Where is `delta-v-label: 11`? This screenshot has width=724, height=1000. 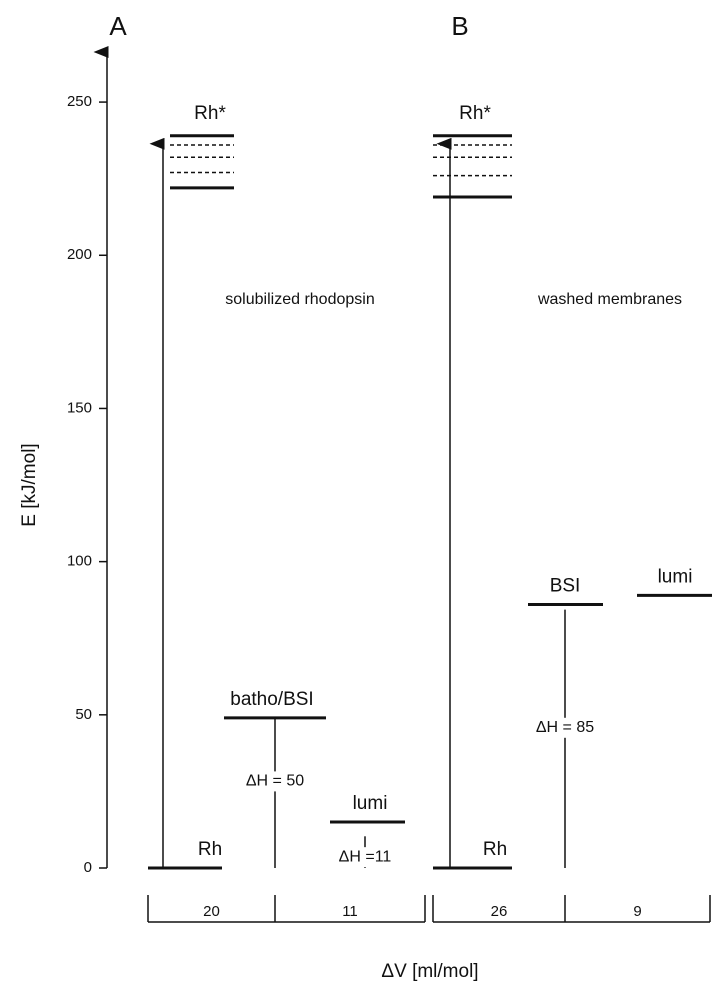 delta-v-label: 11 is located at coordinates (350, 911).